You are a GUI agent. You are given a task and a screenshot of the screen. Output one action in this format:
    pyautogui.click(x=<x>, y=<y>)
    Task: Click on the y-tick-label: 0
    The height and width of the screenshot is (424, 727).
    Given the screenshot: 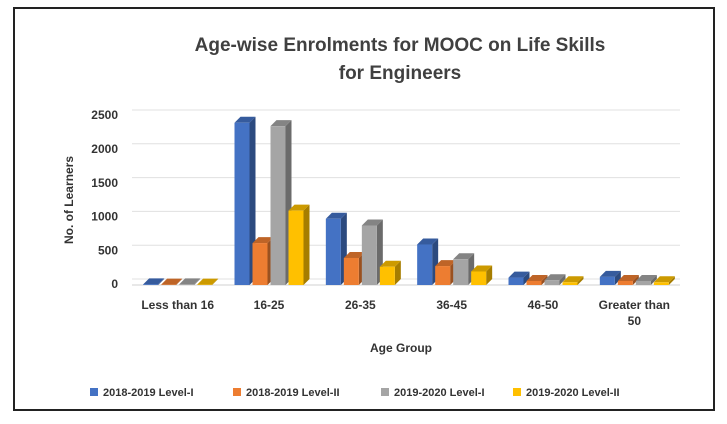 What is the action you would take?
    pyautogui.click(x=114, y=284)
    